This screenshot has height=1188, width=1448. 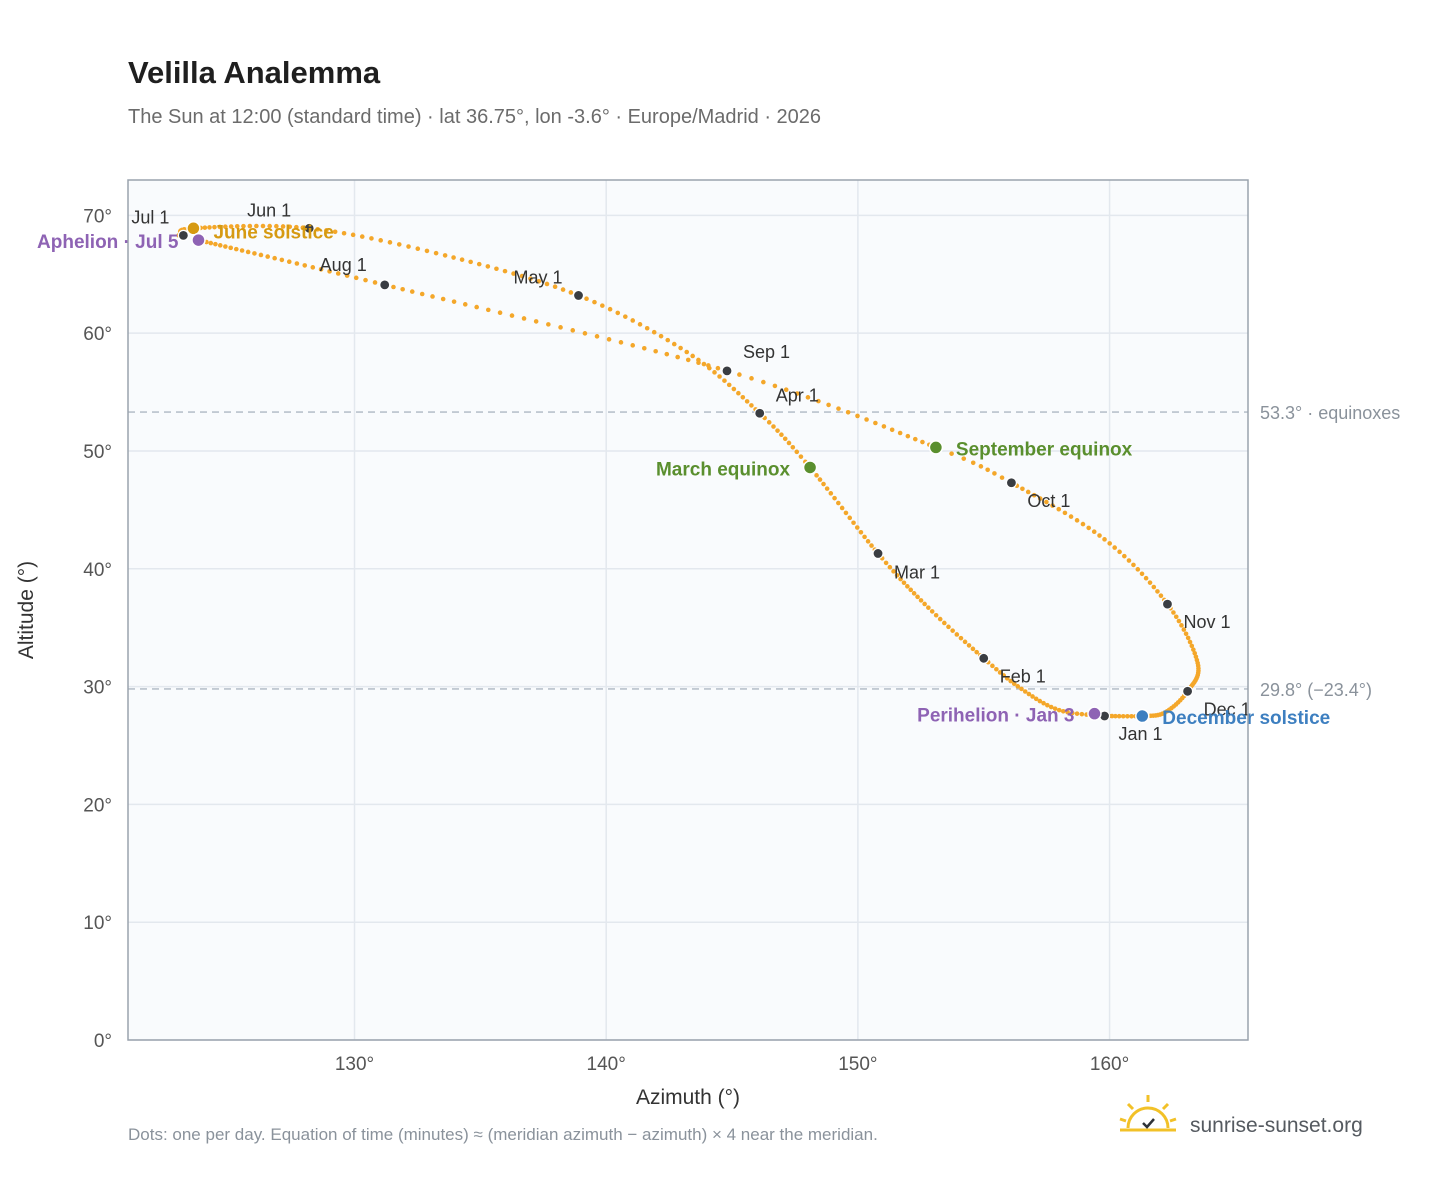 What do you see at coordinates (1227, 709) in the screenshot?
I see `month-label: Dec 1` at bounding box center [1227, 709].